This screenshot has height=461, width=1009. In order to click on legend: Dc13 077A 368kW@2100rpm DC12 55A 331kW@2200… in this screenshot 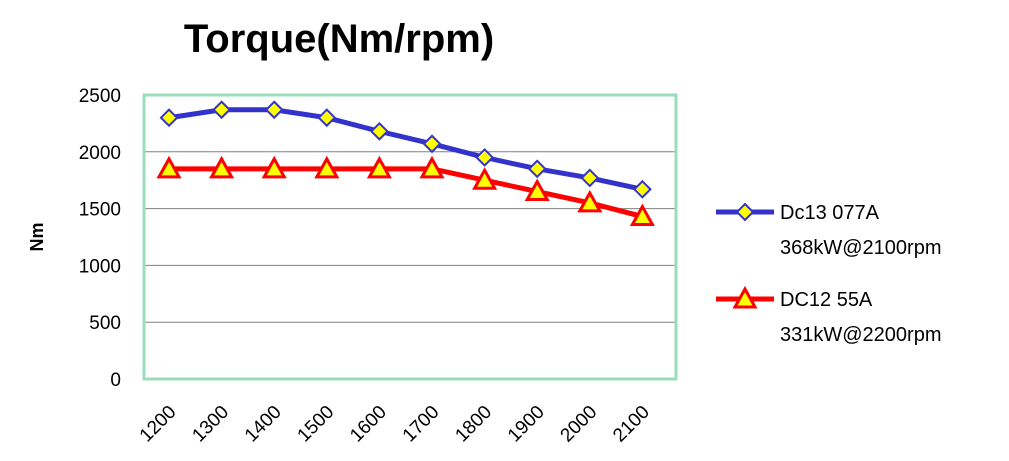, I will do `click(828, 274)`.